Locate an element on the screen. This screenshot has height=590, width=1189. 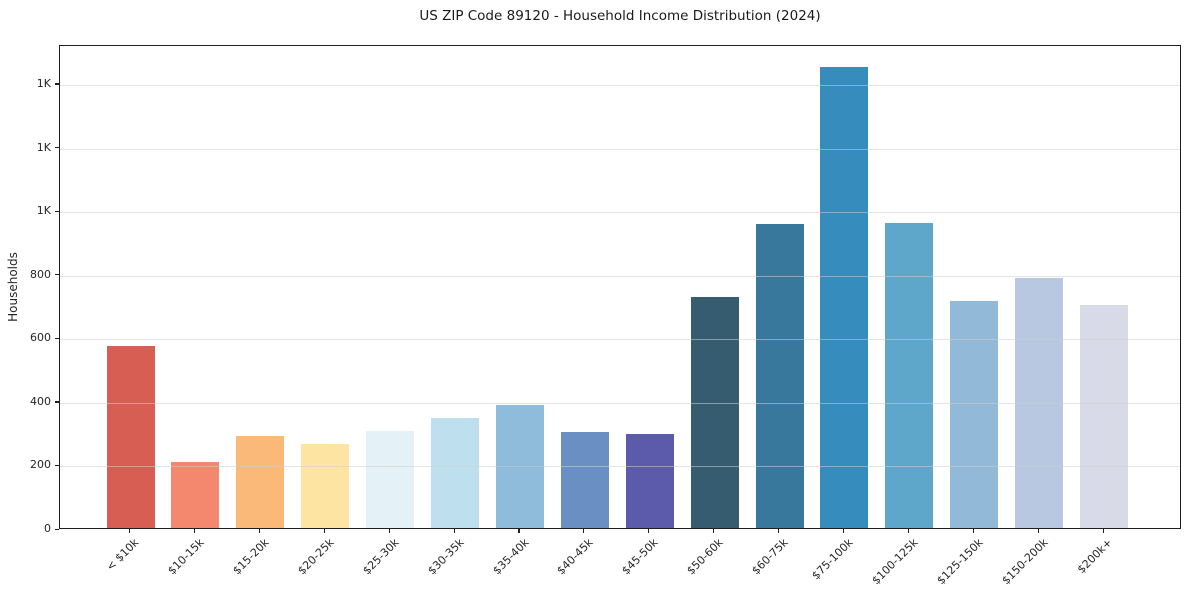
bar-$35-40k is located at coordinates (519, 466).